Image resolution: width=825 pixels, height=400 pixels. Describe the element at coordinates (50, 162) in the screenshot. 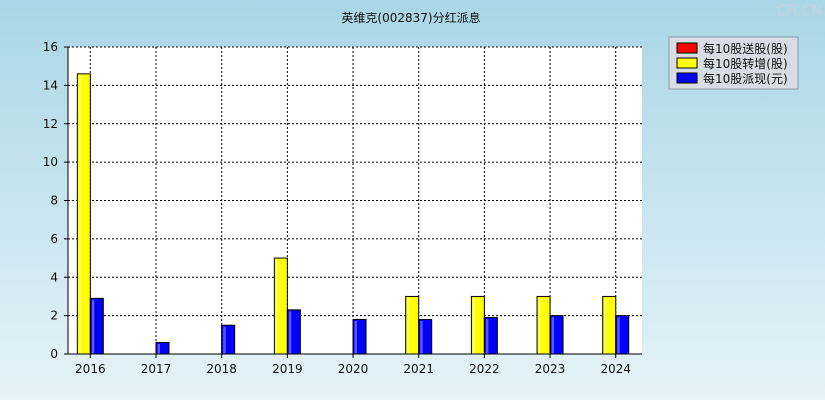

I see `y-tick-label: 10` at that location.